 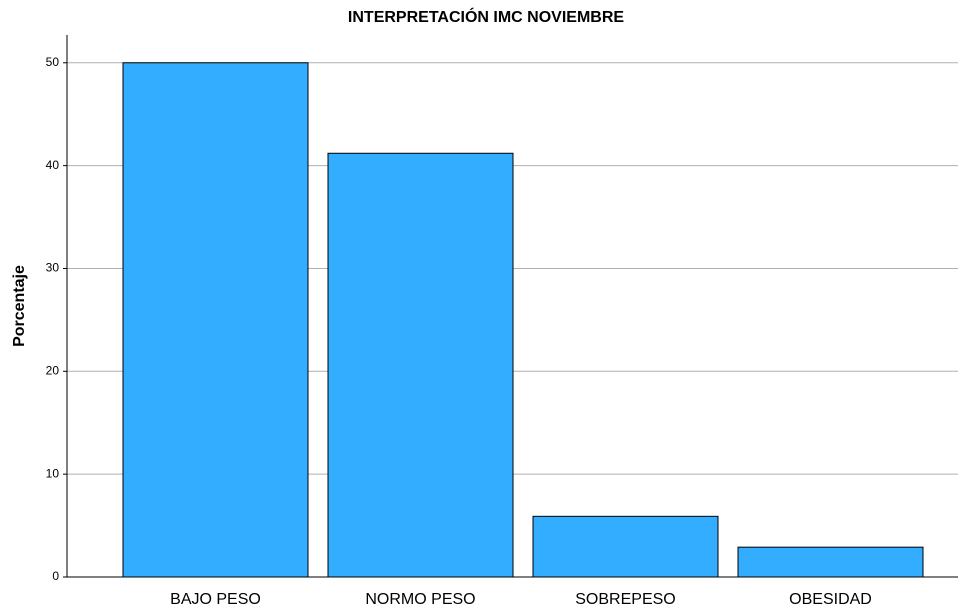 What do you see at coordinates (55, 576) in the screenshot?
I see `y-tick-label: 0` at bounding box center [55, 576].